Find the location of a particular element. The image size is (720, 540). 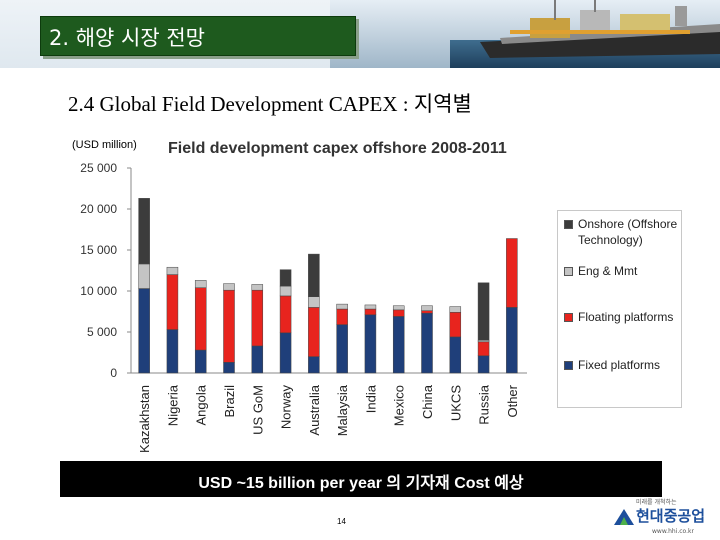

bar-us-gom-fixed-platforms is located at coordinates (257, 359).